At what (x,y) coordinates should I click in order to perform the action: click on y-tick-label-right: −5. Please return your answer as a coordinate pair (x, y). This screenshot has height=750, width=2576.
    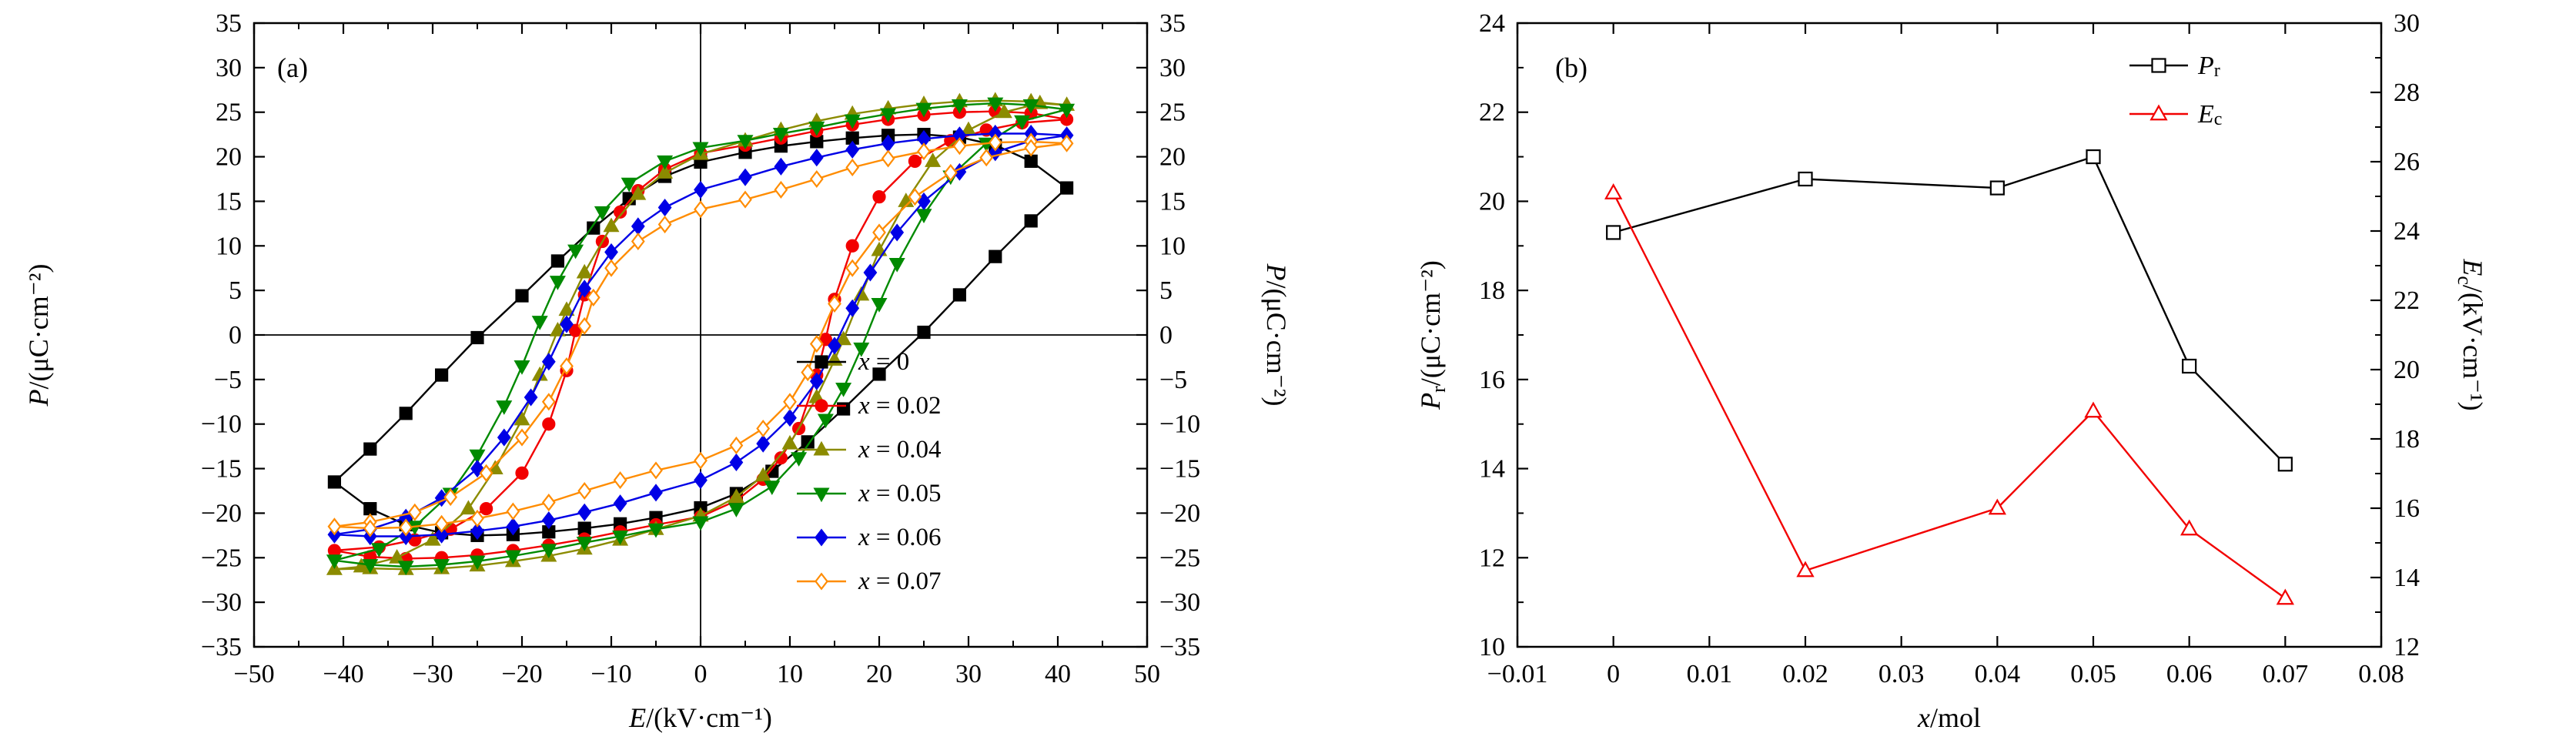
    Looking at the image, I should click on (1173, 379).